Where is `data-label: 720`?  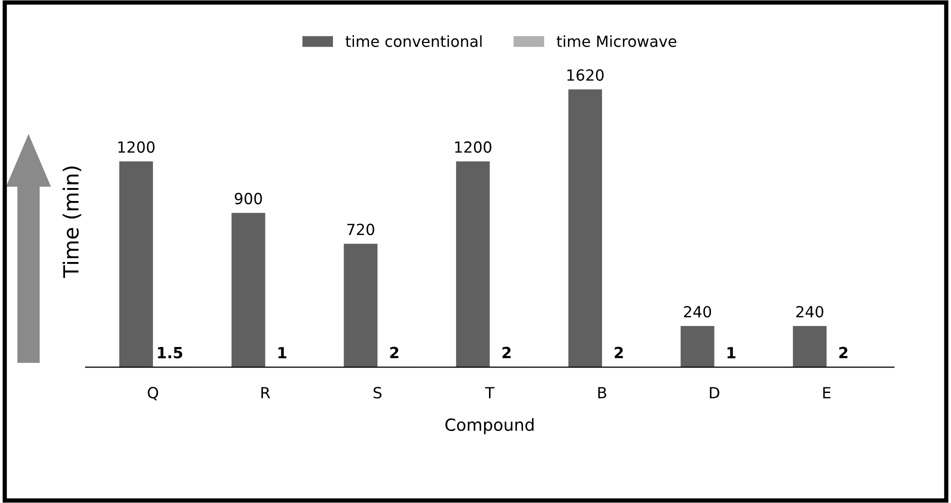 data-label: 720 is located at coordinates (360, 230).